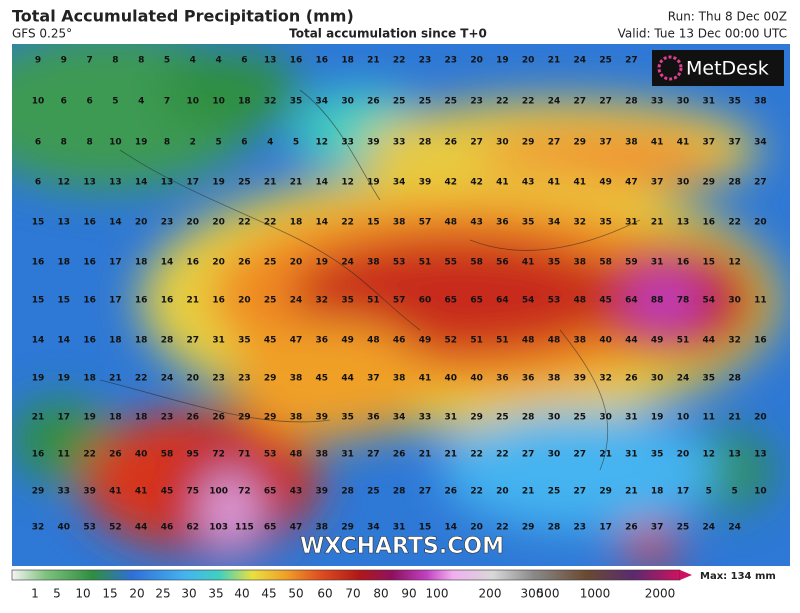 Image resolution: width=800 pixels, height=613 pixels. I want to click on grid-value: 30, so click(554, 455).